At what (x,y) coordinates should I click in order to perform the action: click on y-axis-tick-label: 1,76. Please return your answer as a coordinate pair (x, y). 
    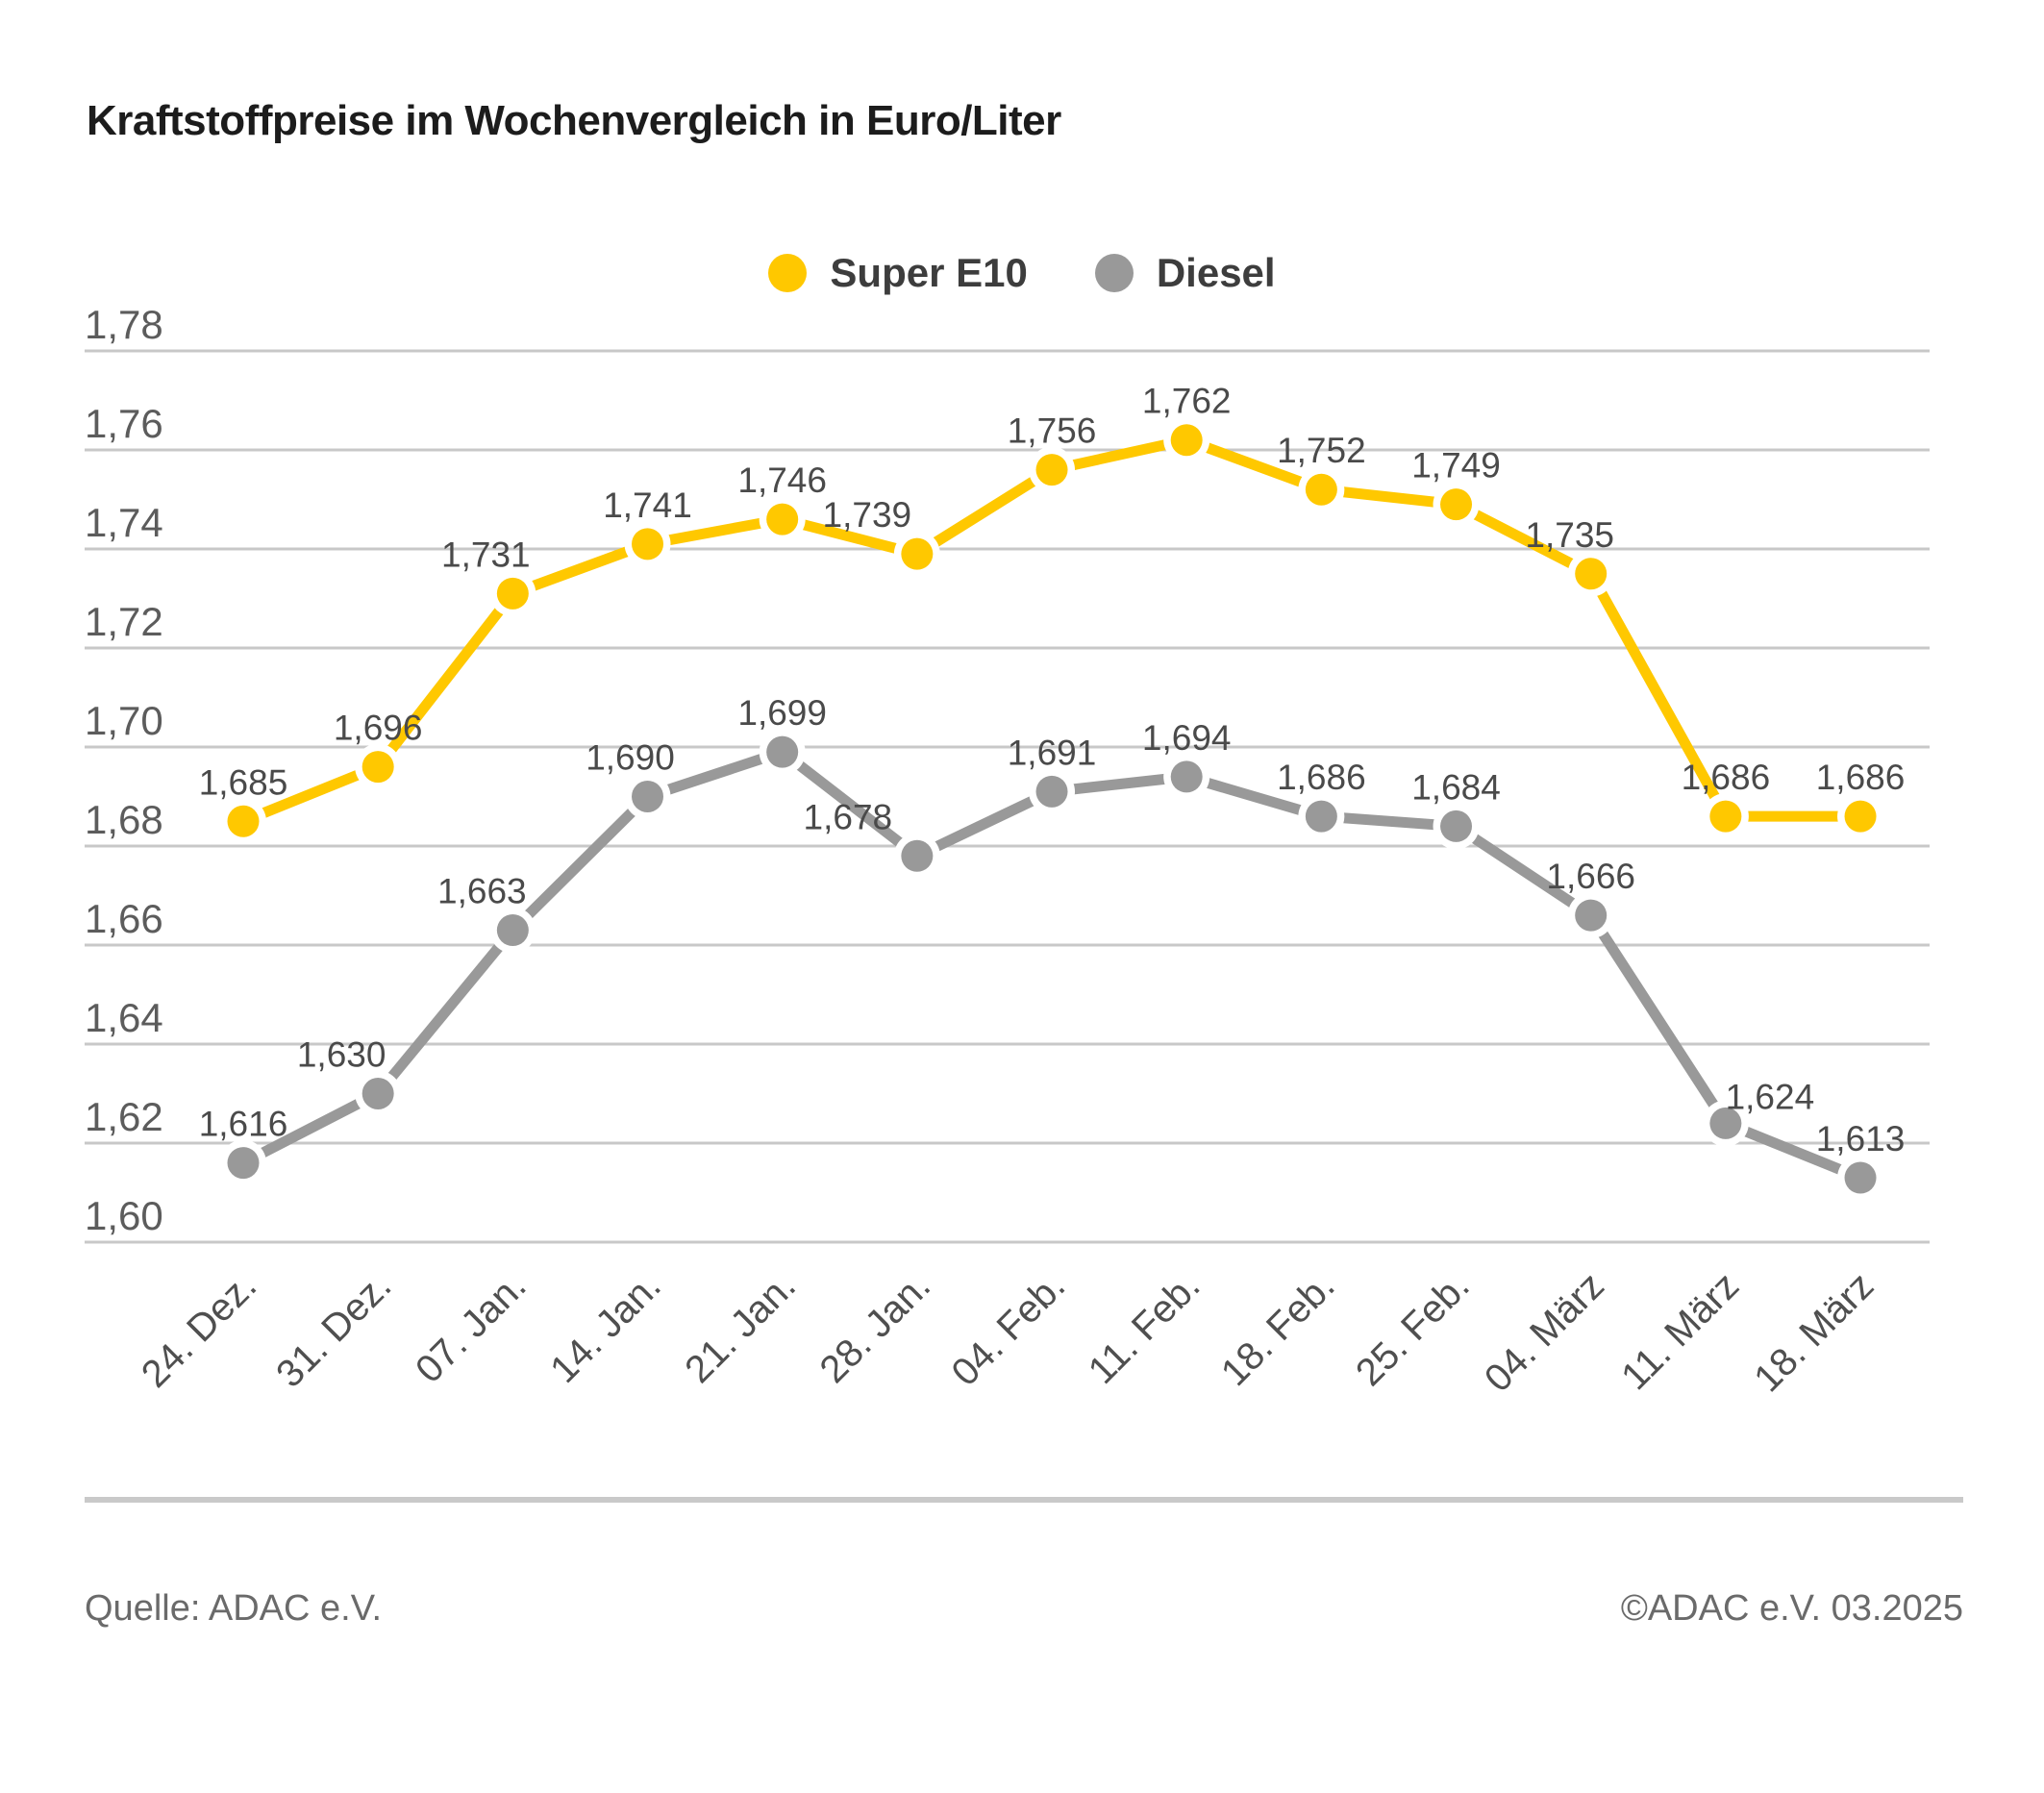
    Looking at the image, I should click on (124, 423).